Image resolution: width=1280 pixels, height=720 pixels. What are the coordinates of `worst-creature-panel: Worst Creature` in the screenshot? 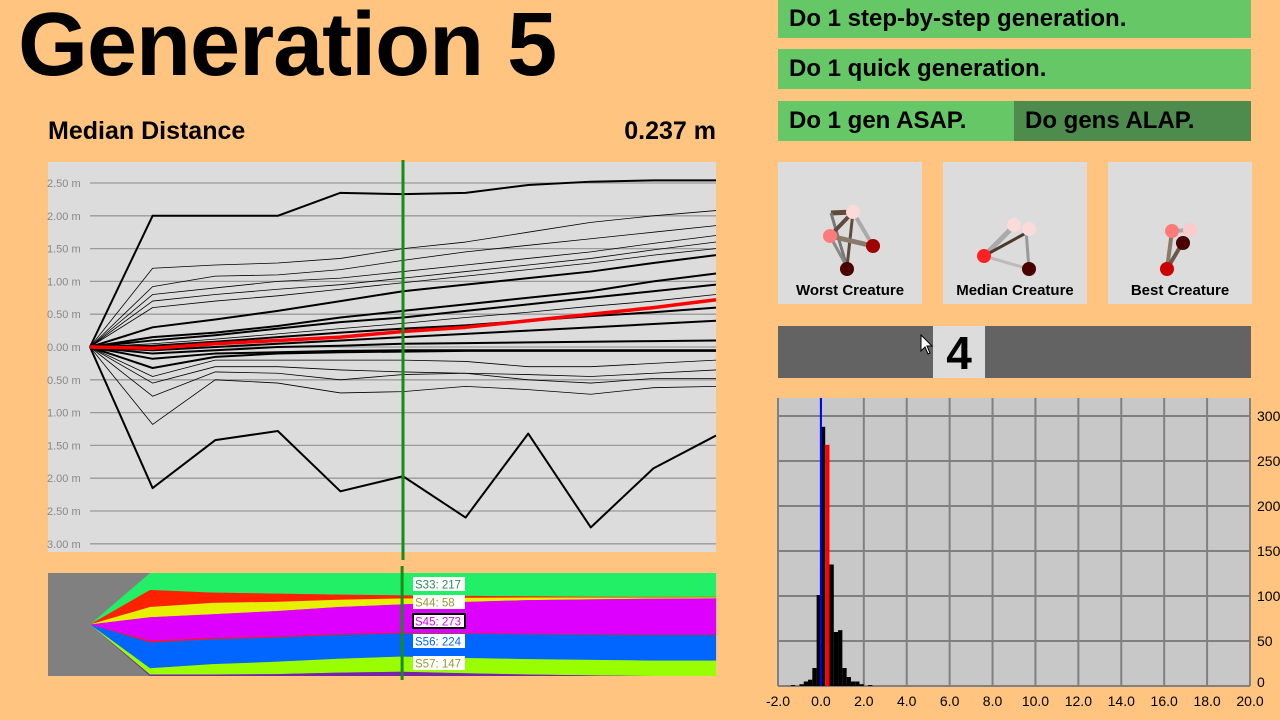 It's located at (850, 233).